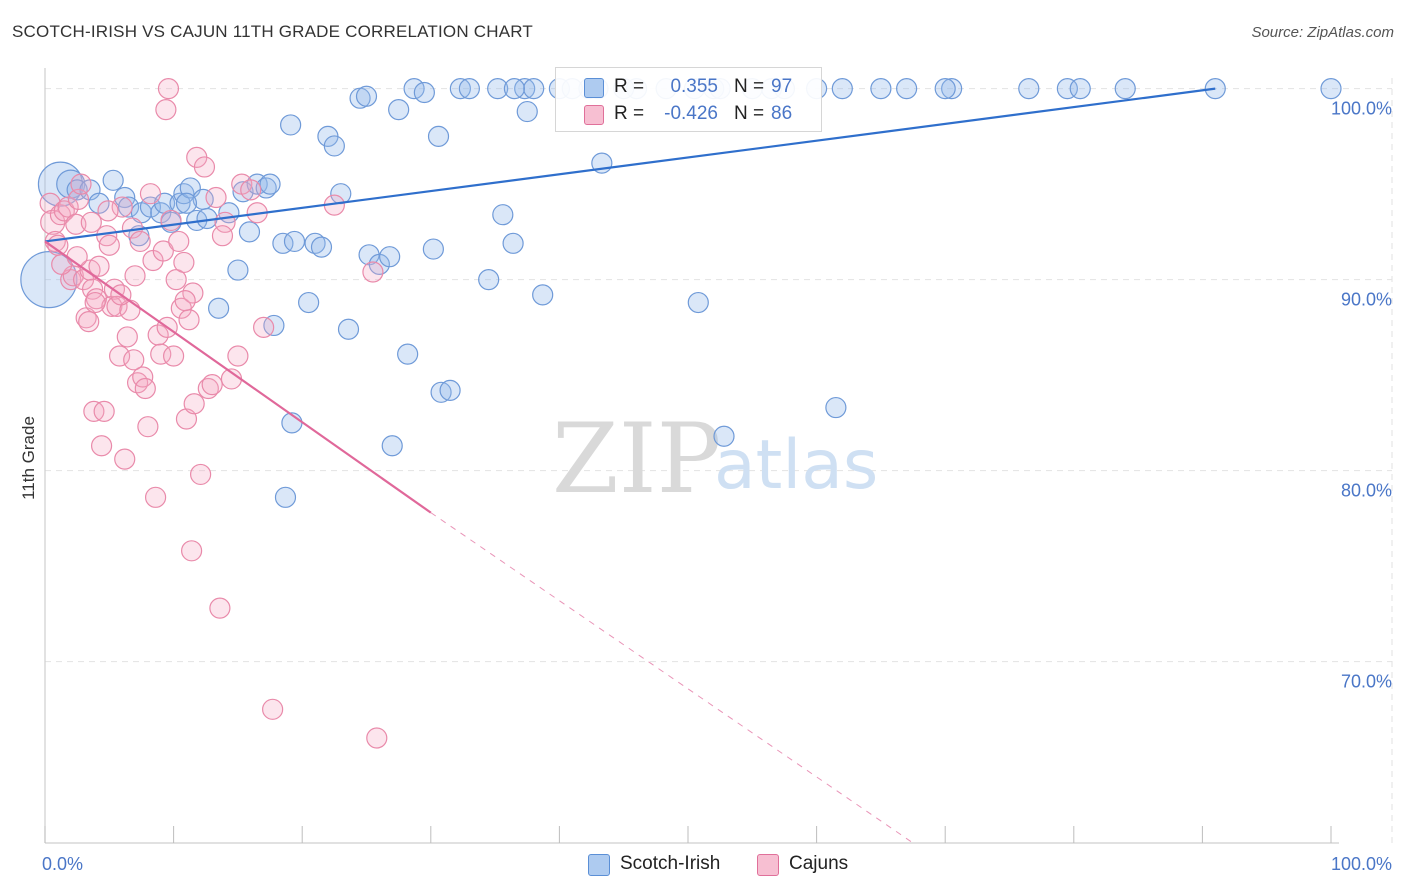  I want to click on legend-row-scotch-irish: R = 0.355 N = 97, so click(688, 87).